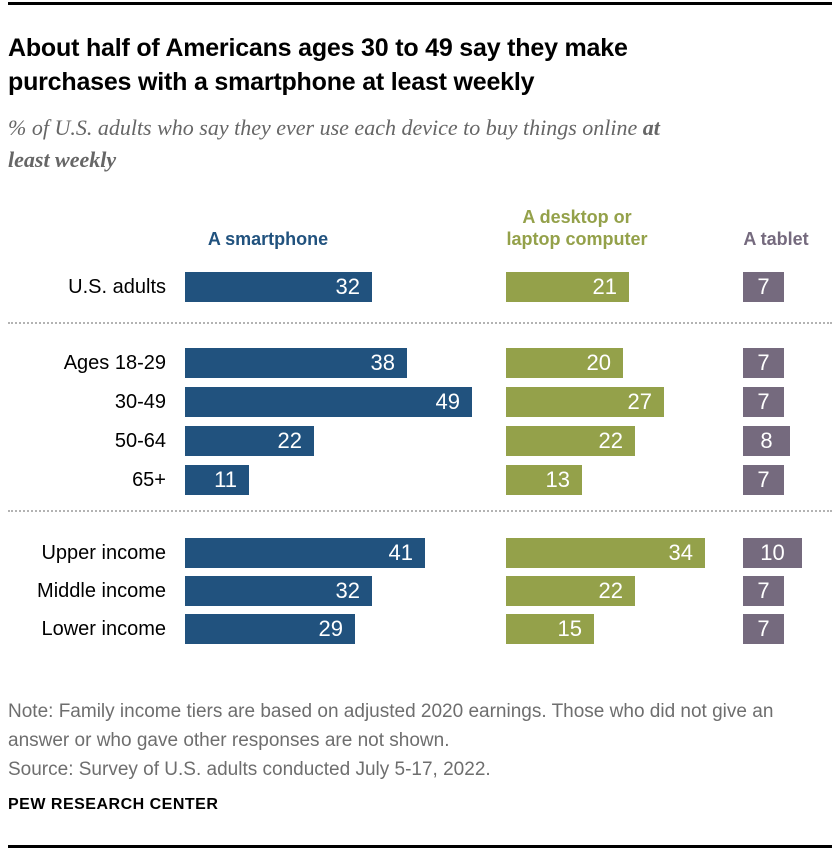 This screenshot has width=840, height=852. I want to click on series-header-line: A smartphone, so click(268, 239).